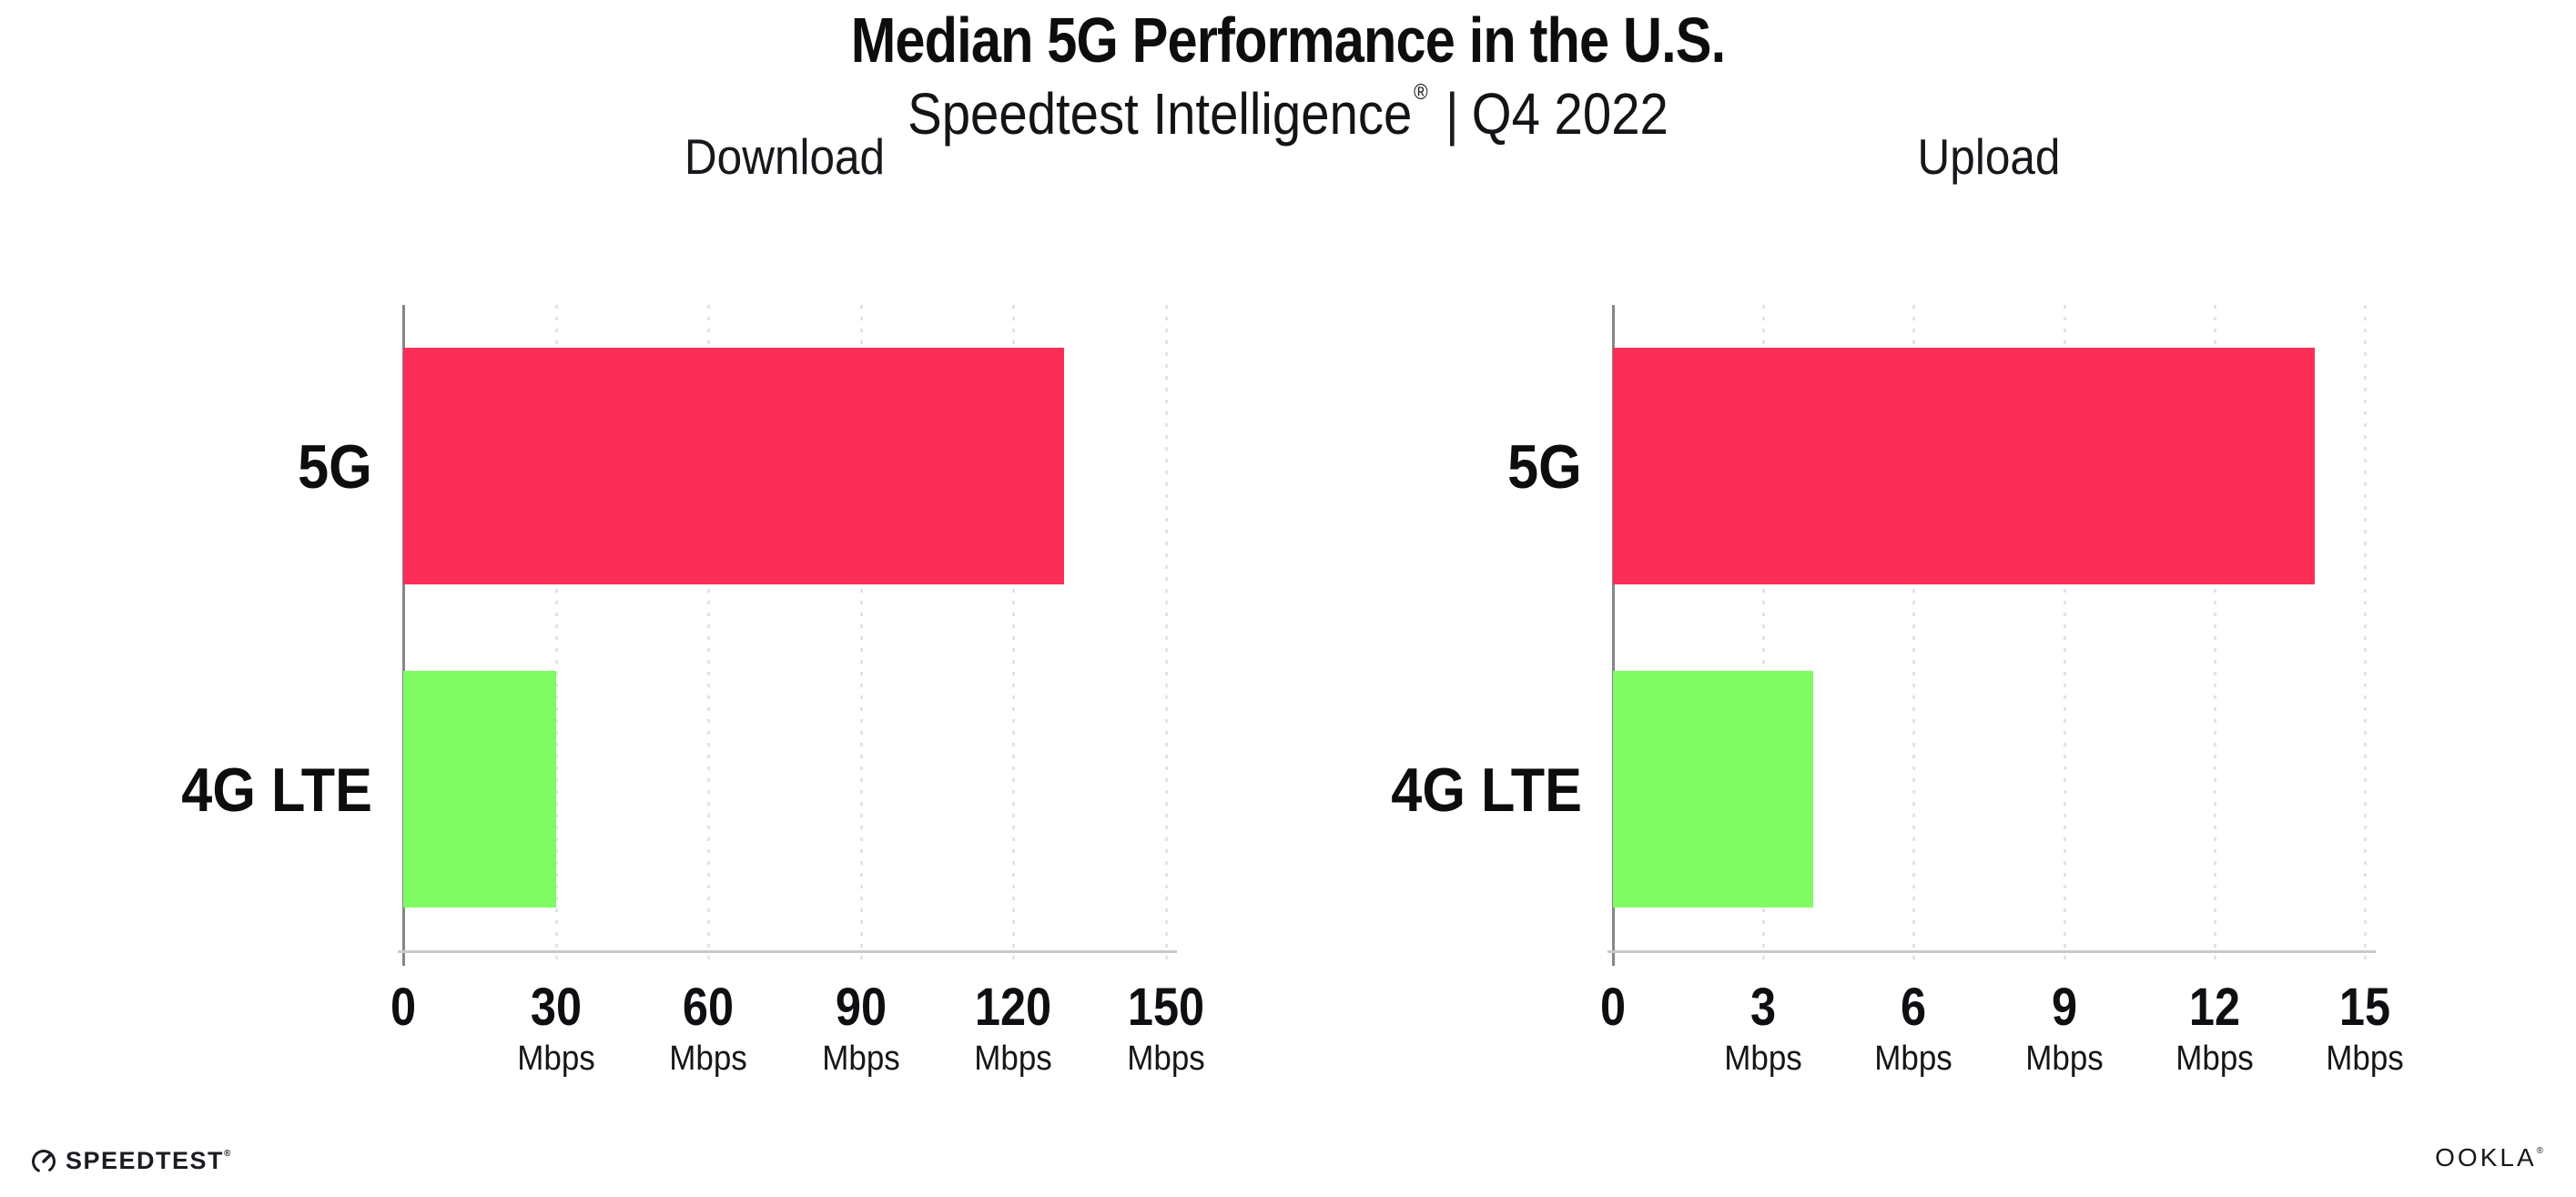 The height and width of the screenshot is (1197, 2576). What do you see at coordinates (1763, 1008) in the screenshot?
I see `x-tick-label: 3` at bounding box center [1763, 1008].